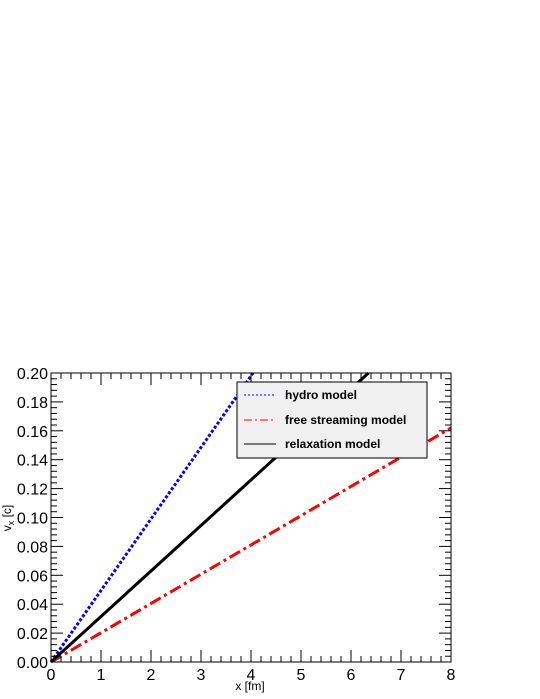 This screenshot has height=699, width=540. What do you see at coordinates (332, 444) in the screenshot?
I see `legend-label-relaxation: relaxation model` at bounding box center [332, 444].